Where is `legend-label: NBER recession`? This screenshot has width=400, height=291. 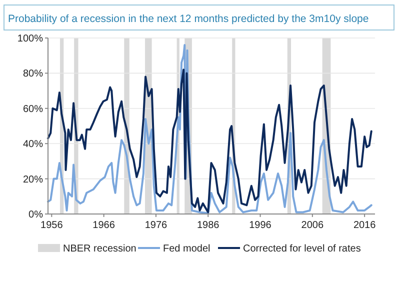 legend-label: NBER recession is located at coordinates (99, 249).